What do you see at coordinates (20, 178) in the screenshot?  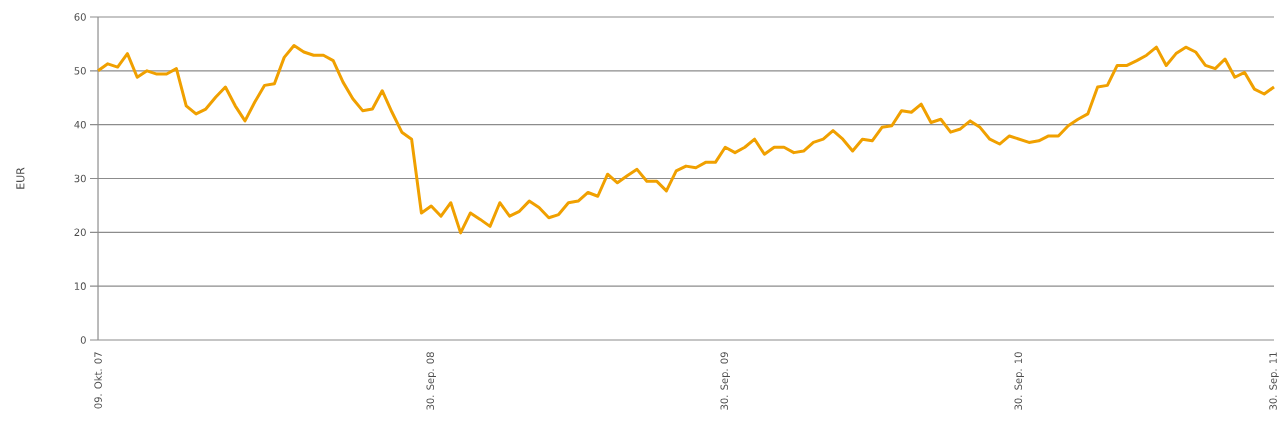 I see `y-axis-title: EUR` at bounding box center [20, 178].